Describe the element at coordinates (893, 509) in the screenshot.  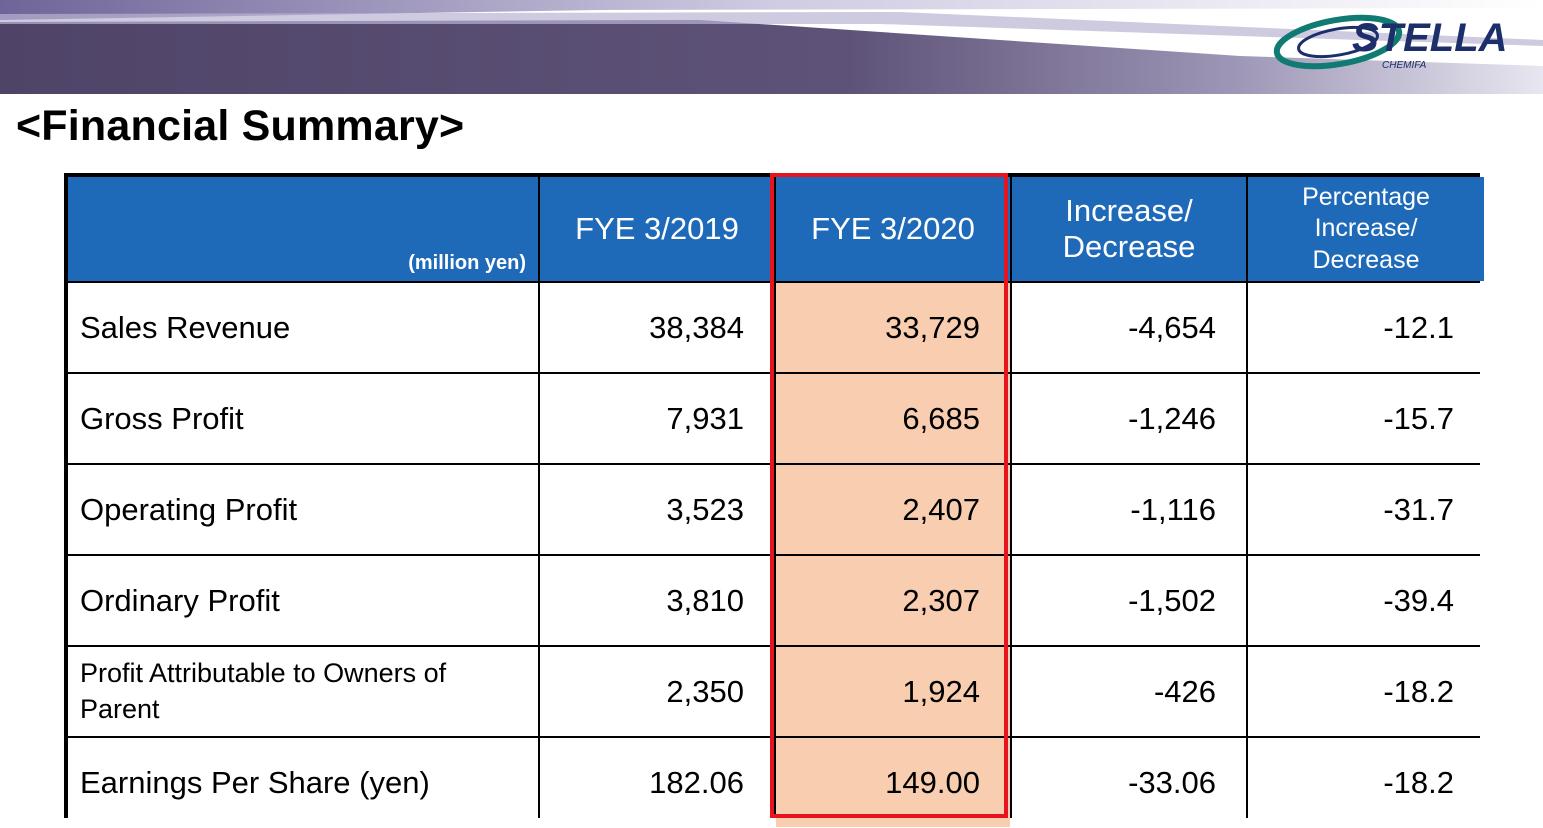
I see `cell-fye2020: 2,407` at that location.